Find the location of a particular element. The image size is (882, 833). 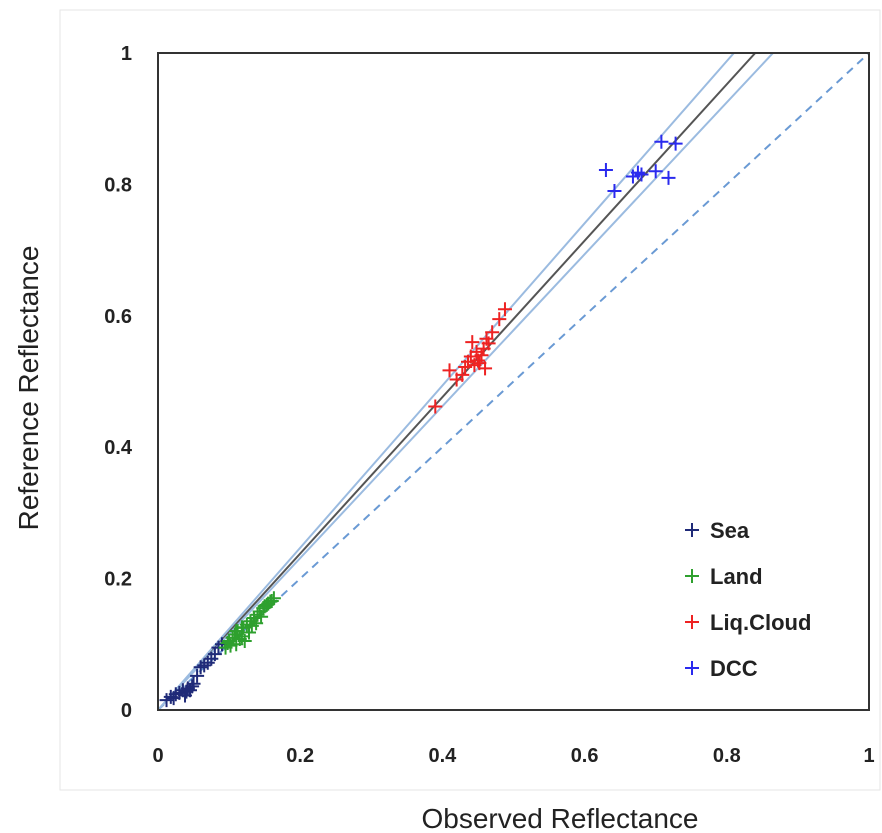

legend-marker-liq-cloud is located at coordinates (692, 622).